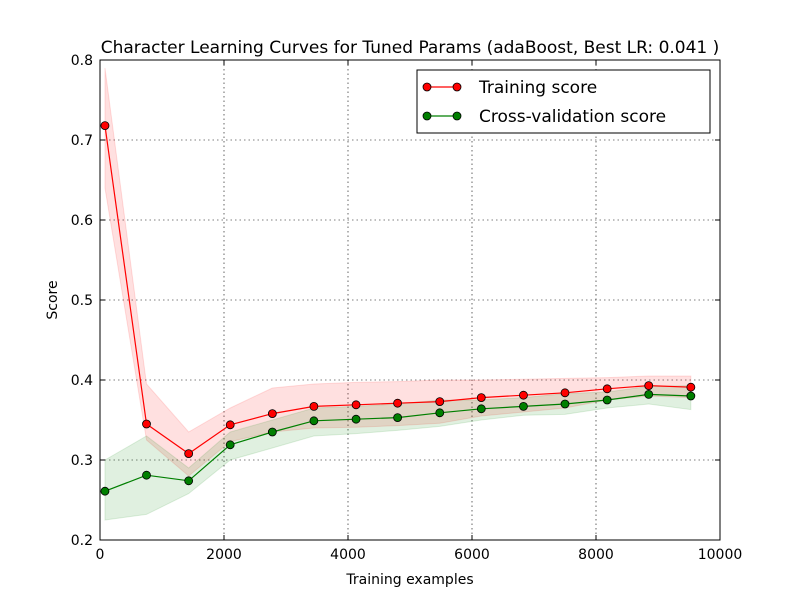  I want to click on y-tick-label: 0.6, so click(82, 221).